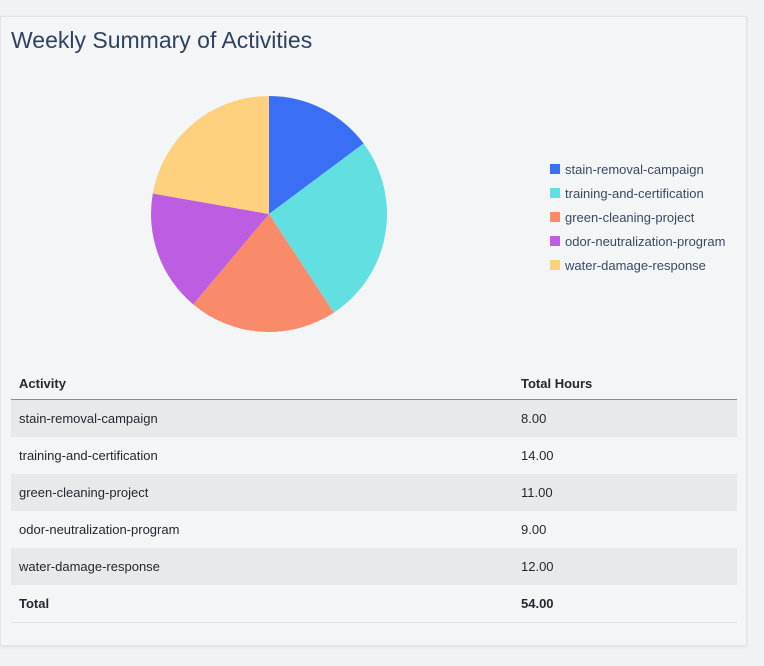 Image resolution: width=764 pixels, height=666 pixels. I want to click on pie-chart, so click(269, 214).